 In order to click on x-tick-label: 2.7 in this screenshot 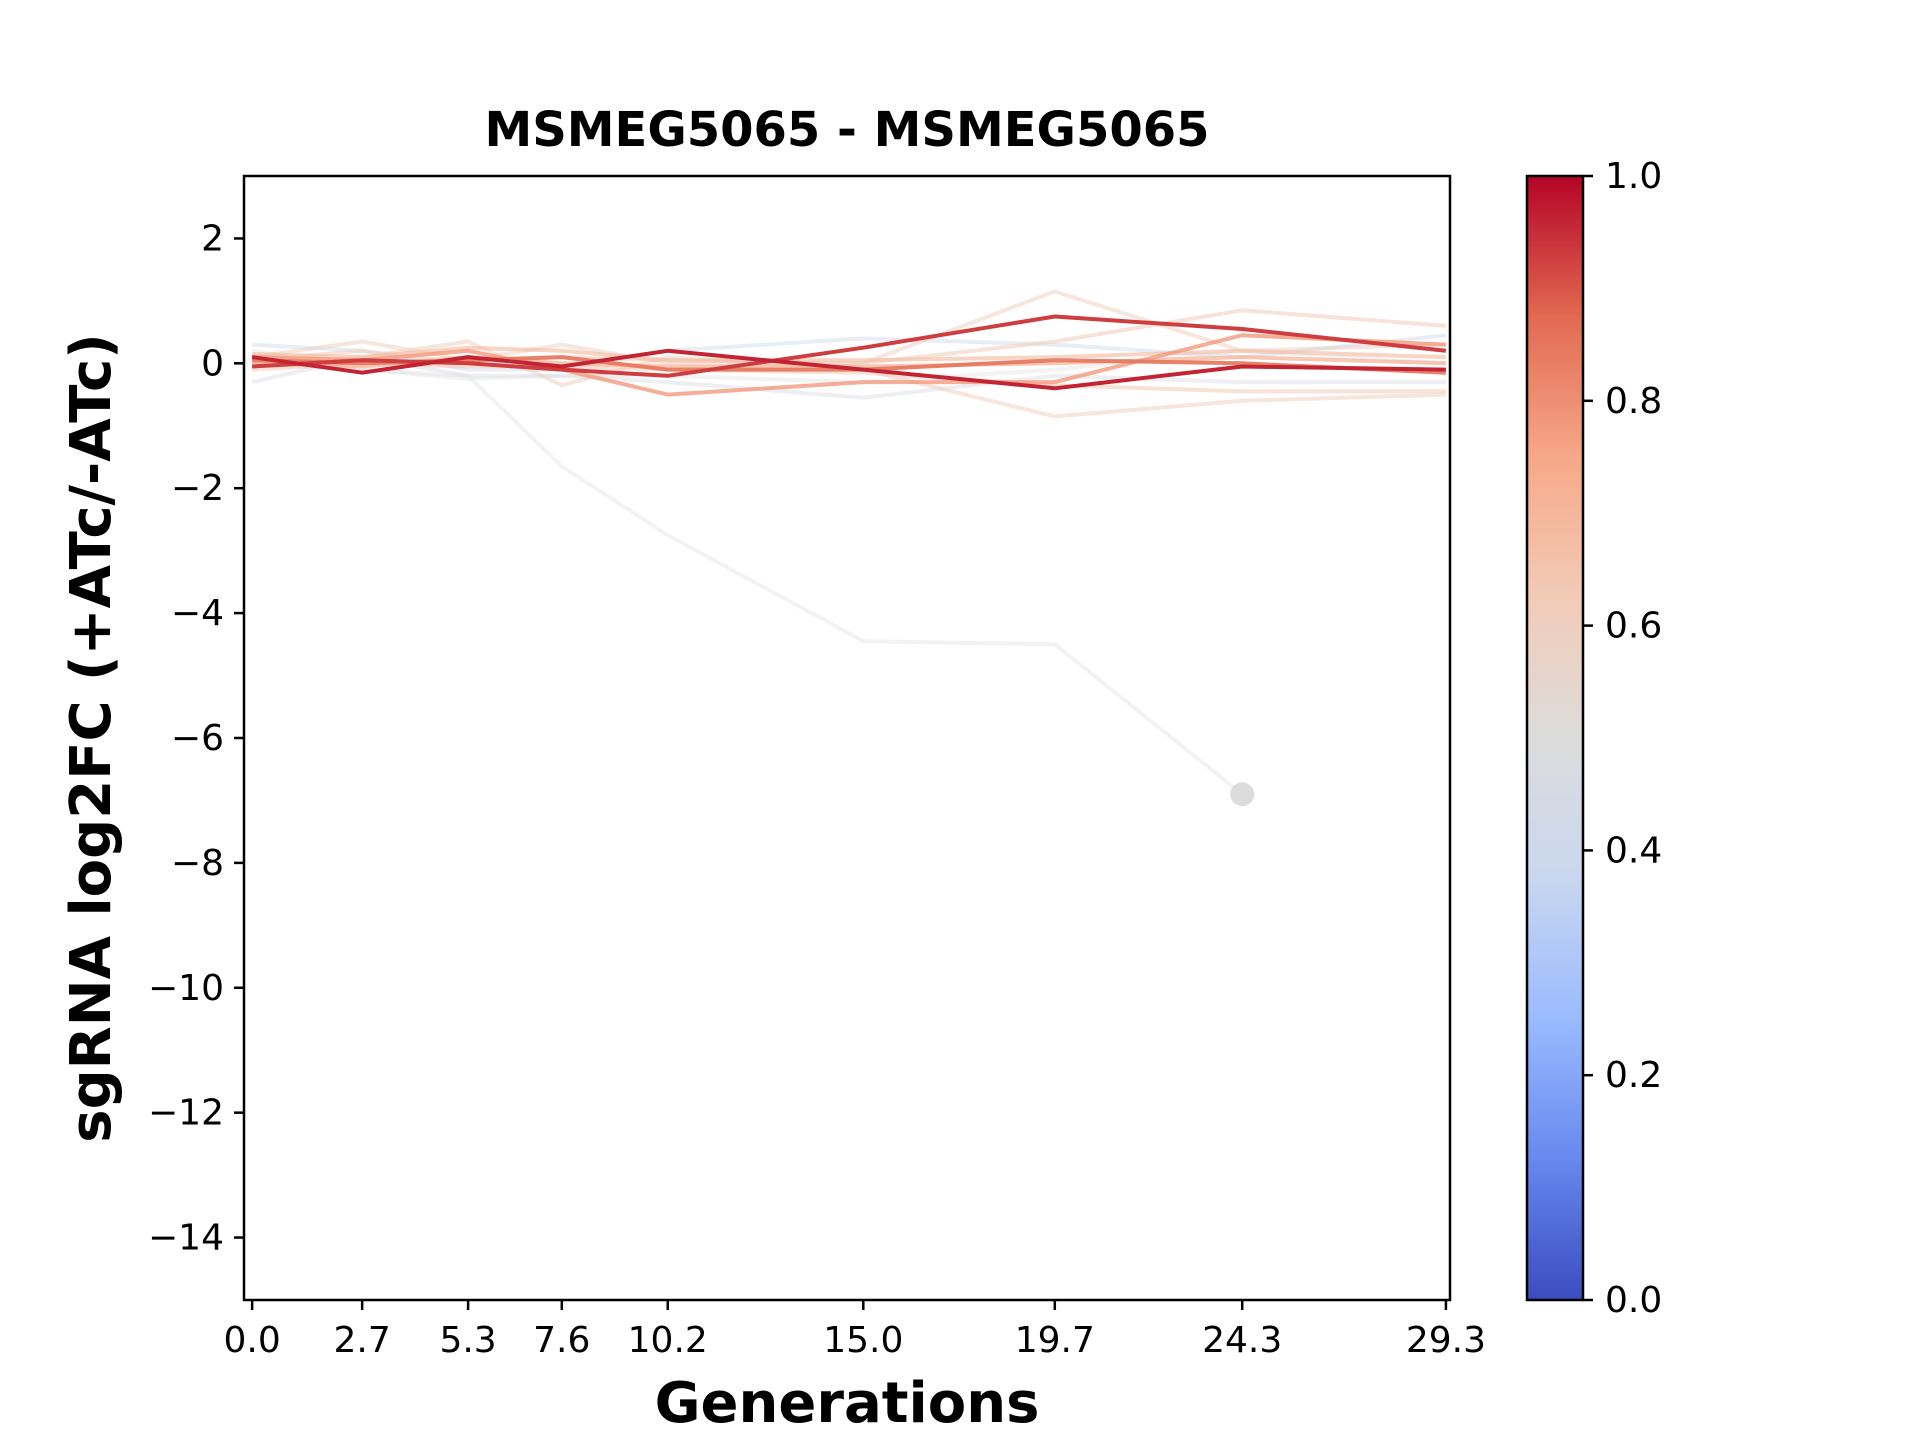, I will do `click(362, 1340)`.